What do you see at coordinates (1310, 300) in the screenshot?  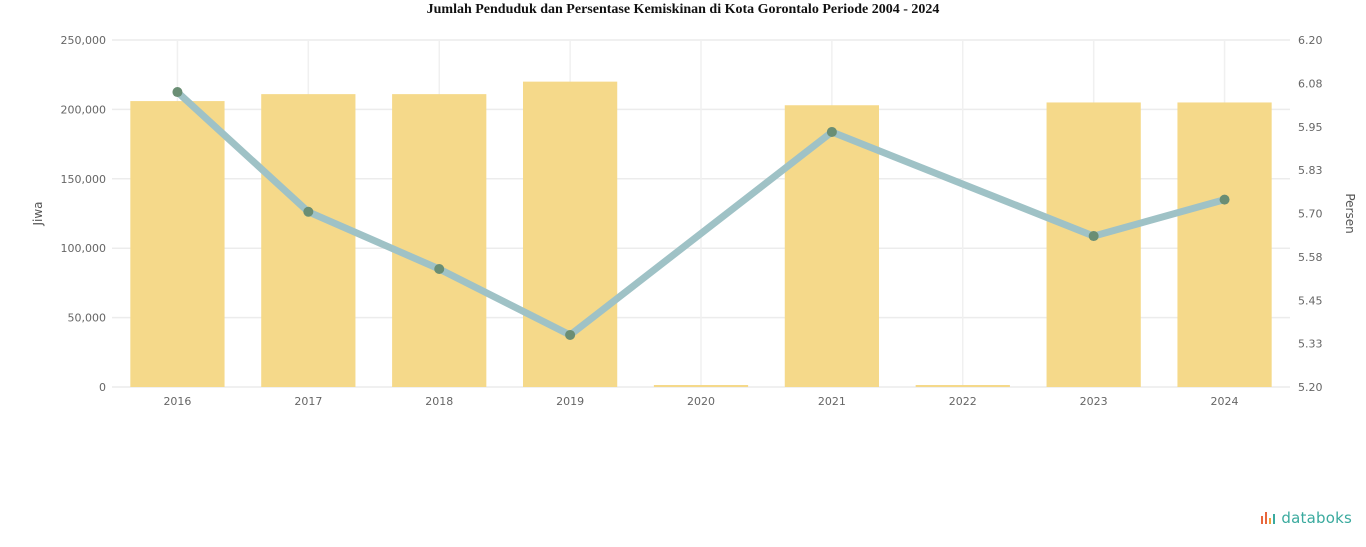 I see `y2-tick-label: 5.45` at bounding box center [1310, 300].